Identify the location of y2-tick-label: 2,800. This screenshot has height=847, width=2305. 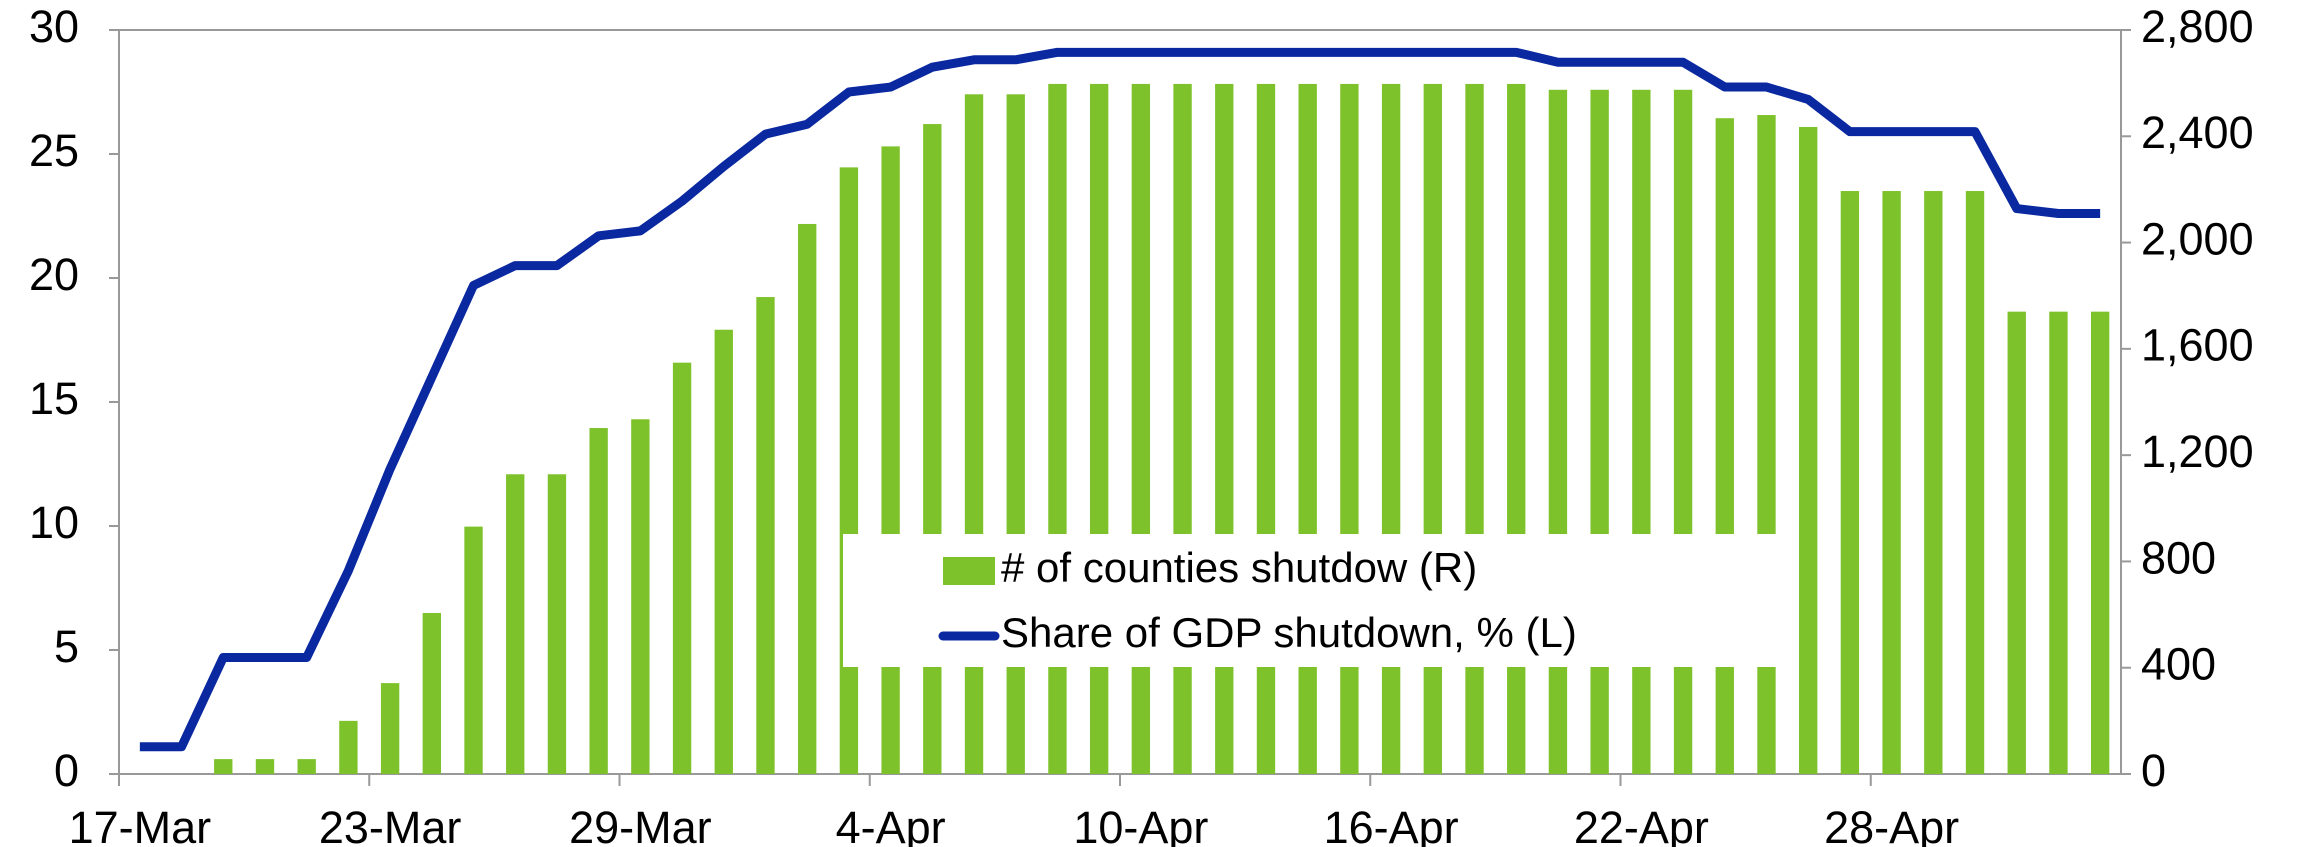
(2197, 26).